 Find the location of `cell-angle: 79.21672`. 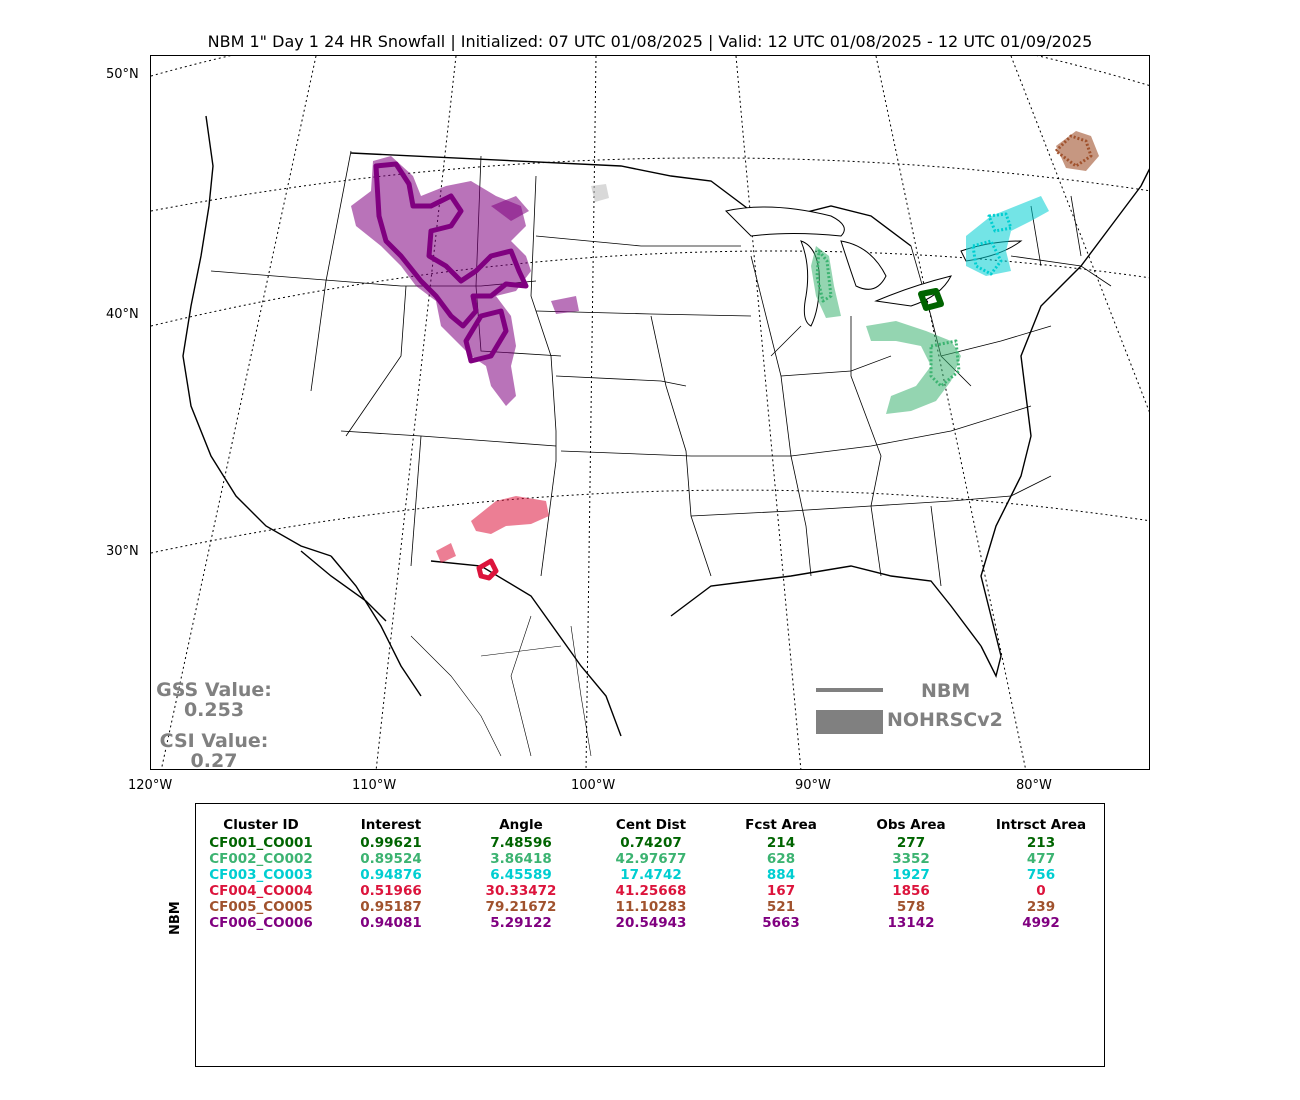

cell-angle: 79.21672 is located at coordinates (521, 907).